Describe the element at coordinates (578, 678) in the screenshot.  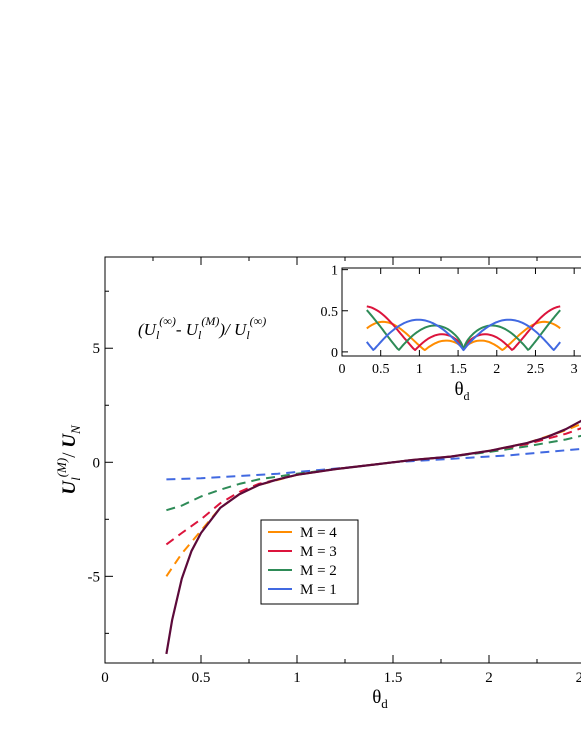
I see `main-xtick-label: 2.5` at that location.